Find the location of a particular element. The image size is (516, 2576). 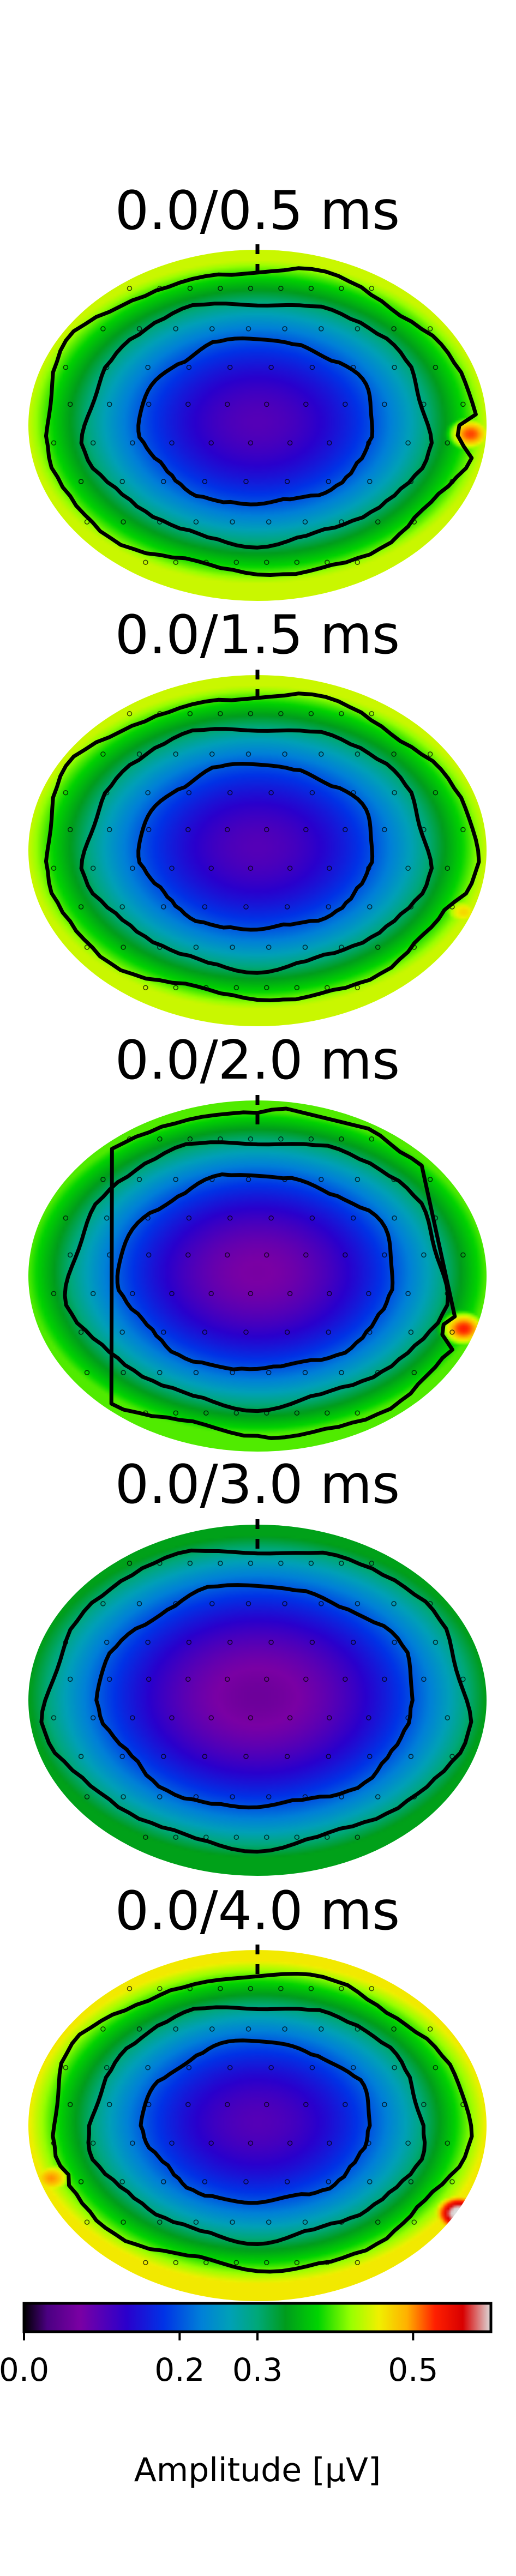

topomap-heatmap is located at coordinates (257, 425).